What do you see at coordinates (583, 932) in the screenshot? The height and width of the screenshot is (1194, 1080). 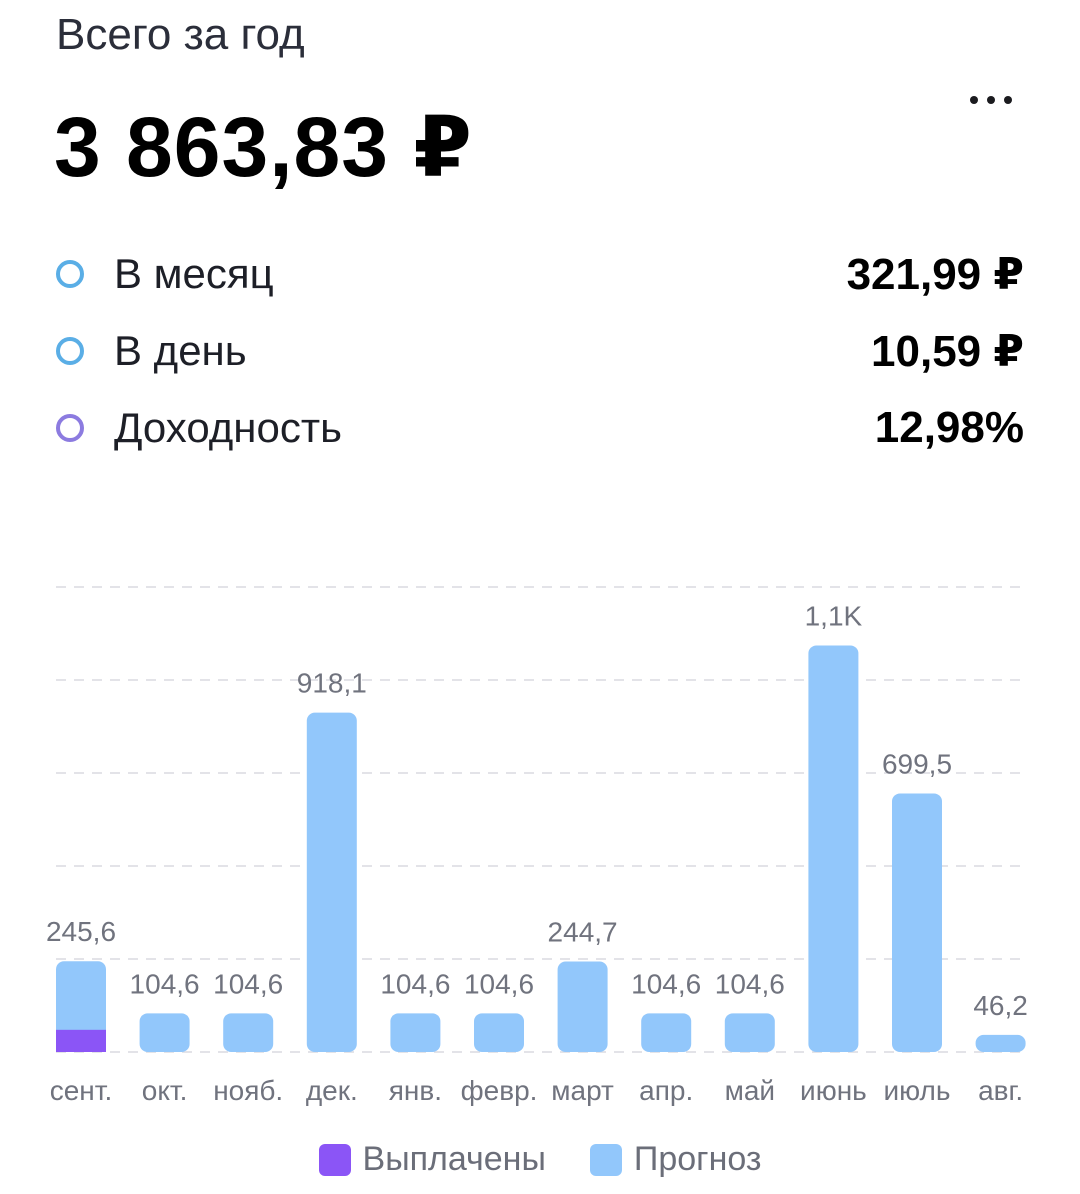 I see `data-label: 244,7` at bounding box center [583, 932].